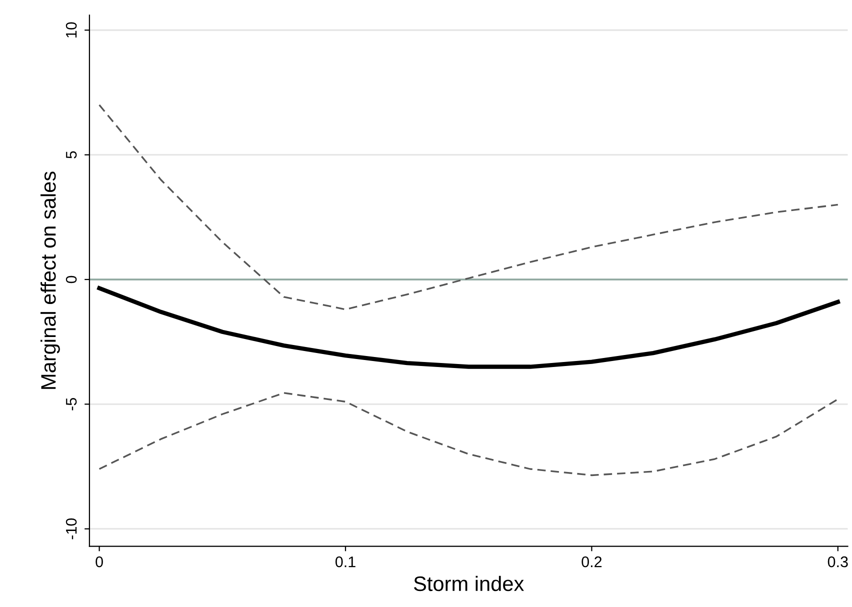 This screenshot has height=607, width=852. Describe the element at coordinates (838, 562) in the screenshot. I see `x-tick-label: 0.3` at that location.